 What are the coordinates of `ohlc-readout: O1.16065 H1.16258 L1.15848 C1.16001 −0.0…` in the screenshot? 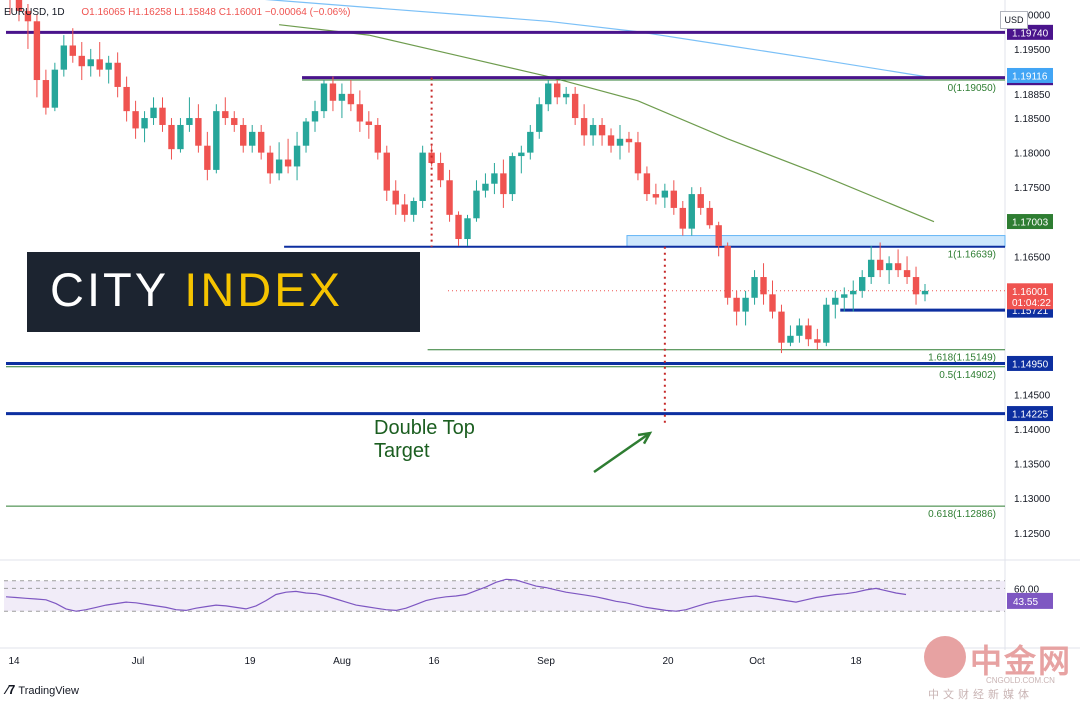 It's located at (216, 12).